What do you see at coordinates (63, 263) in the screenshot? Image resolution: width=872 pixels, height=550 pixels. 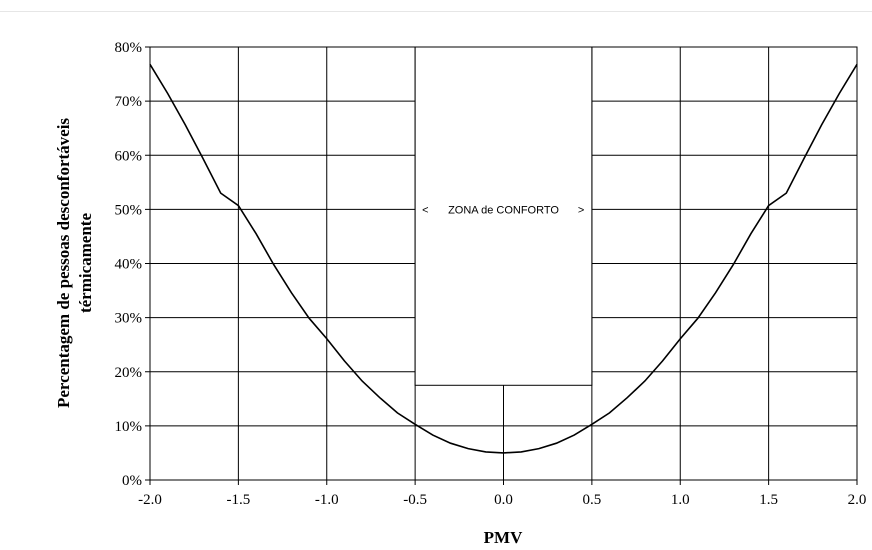 I see `y-axis-title-line-1: Percentagem de pessoas desconfortáveis` at bounding box center [63, 263].